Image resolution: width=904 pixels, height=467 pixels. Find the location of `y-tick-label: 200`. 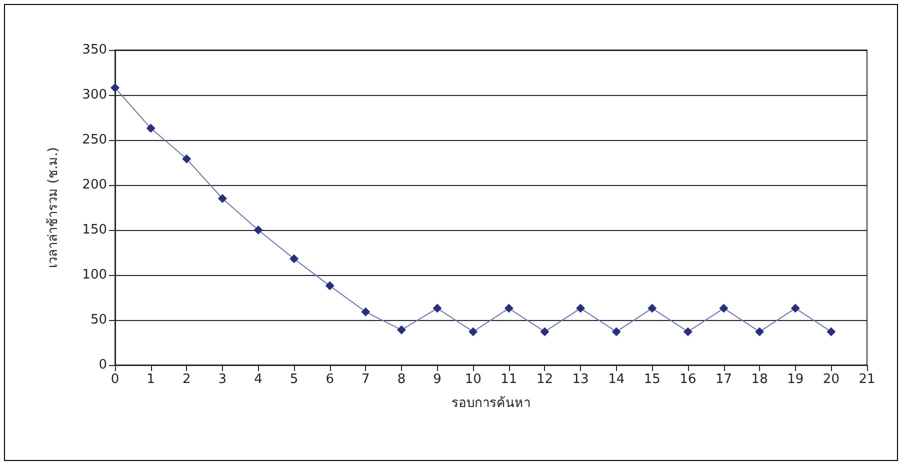

y-tick-label: 200 is located at coordinates (94, 185).